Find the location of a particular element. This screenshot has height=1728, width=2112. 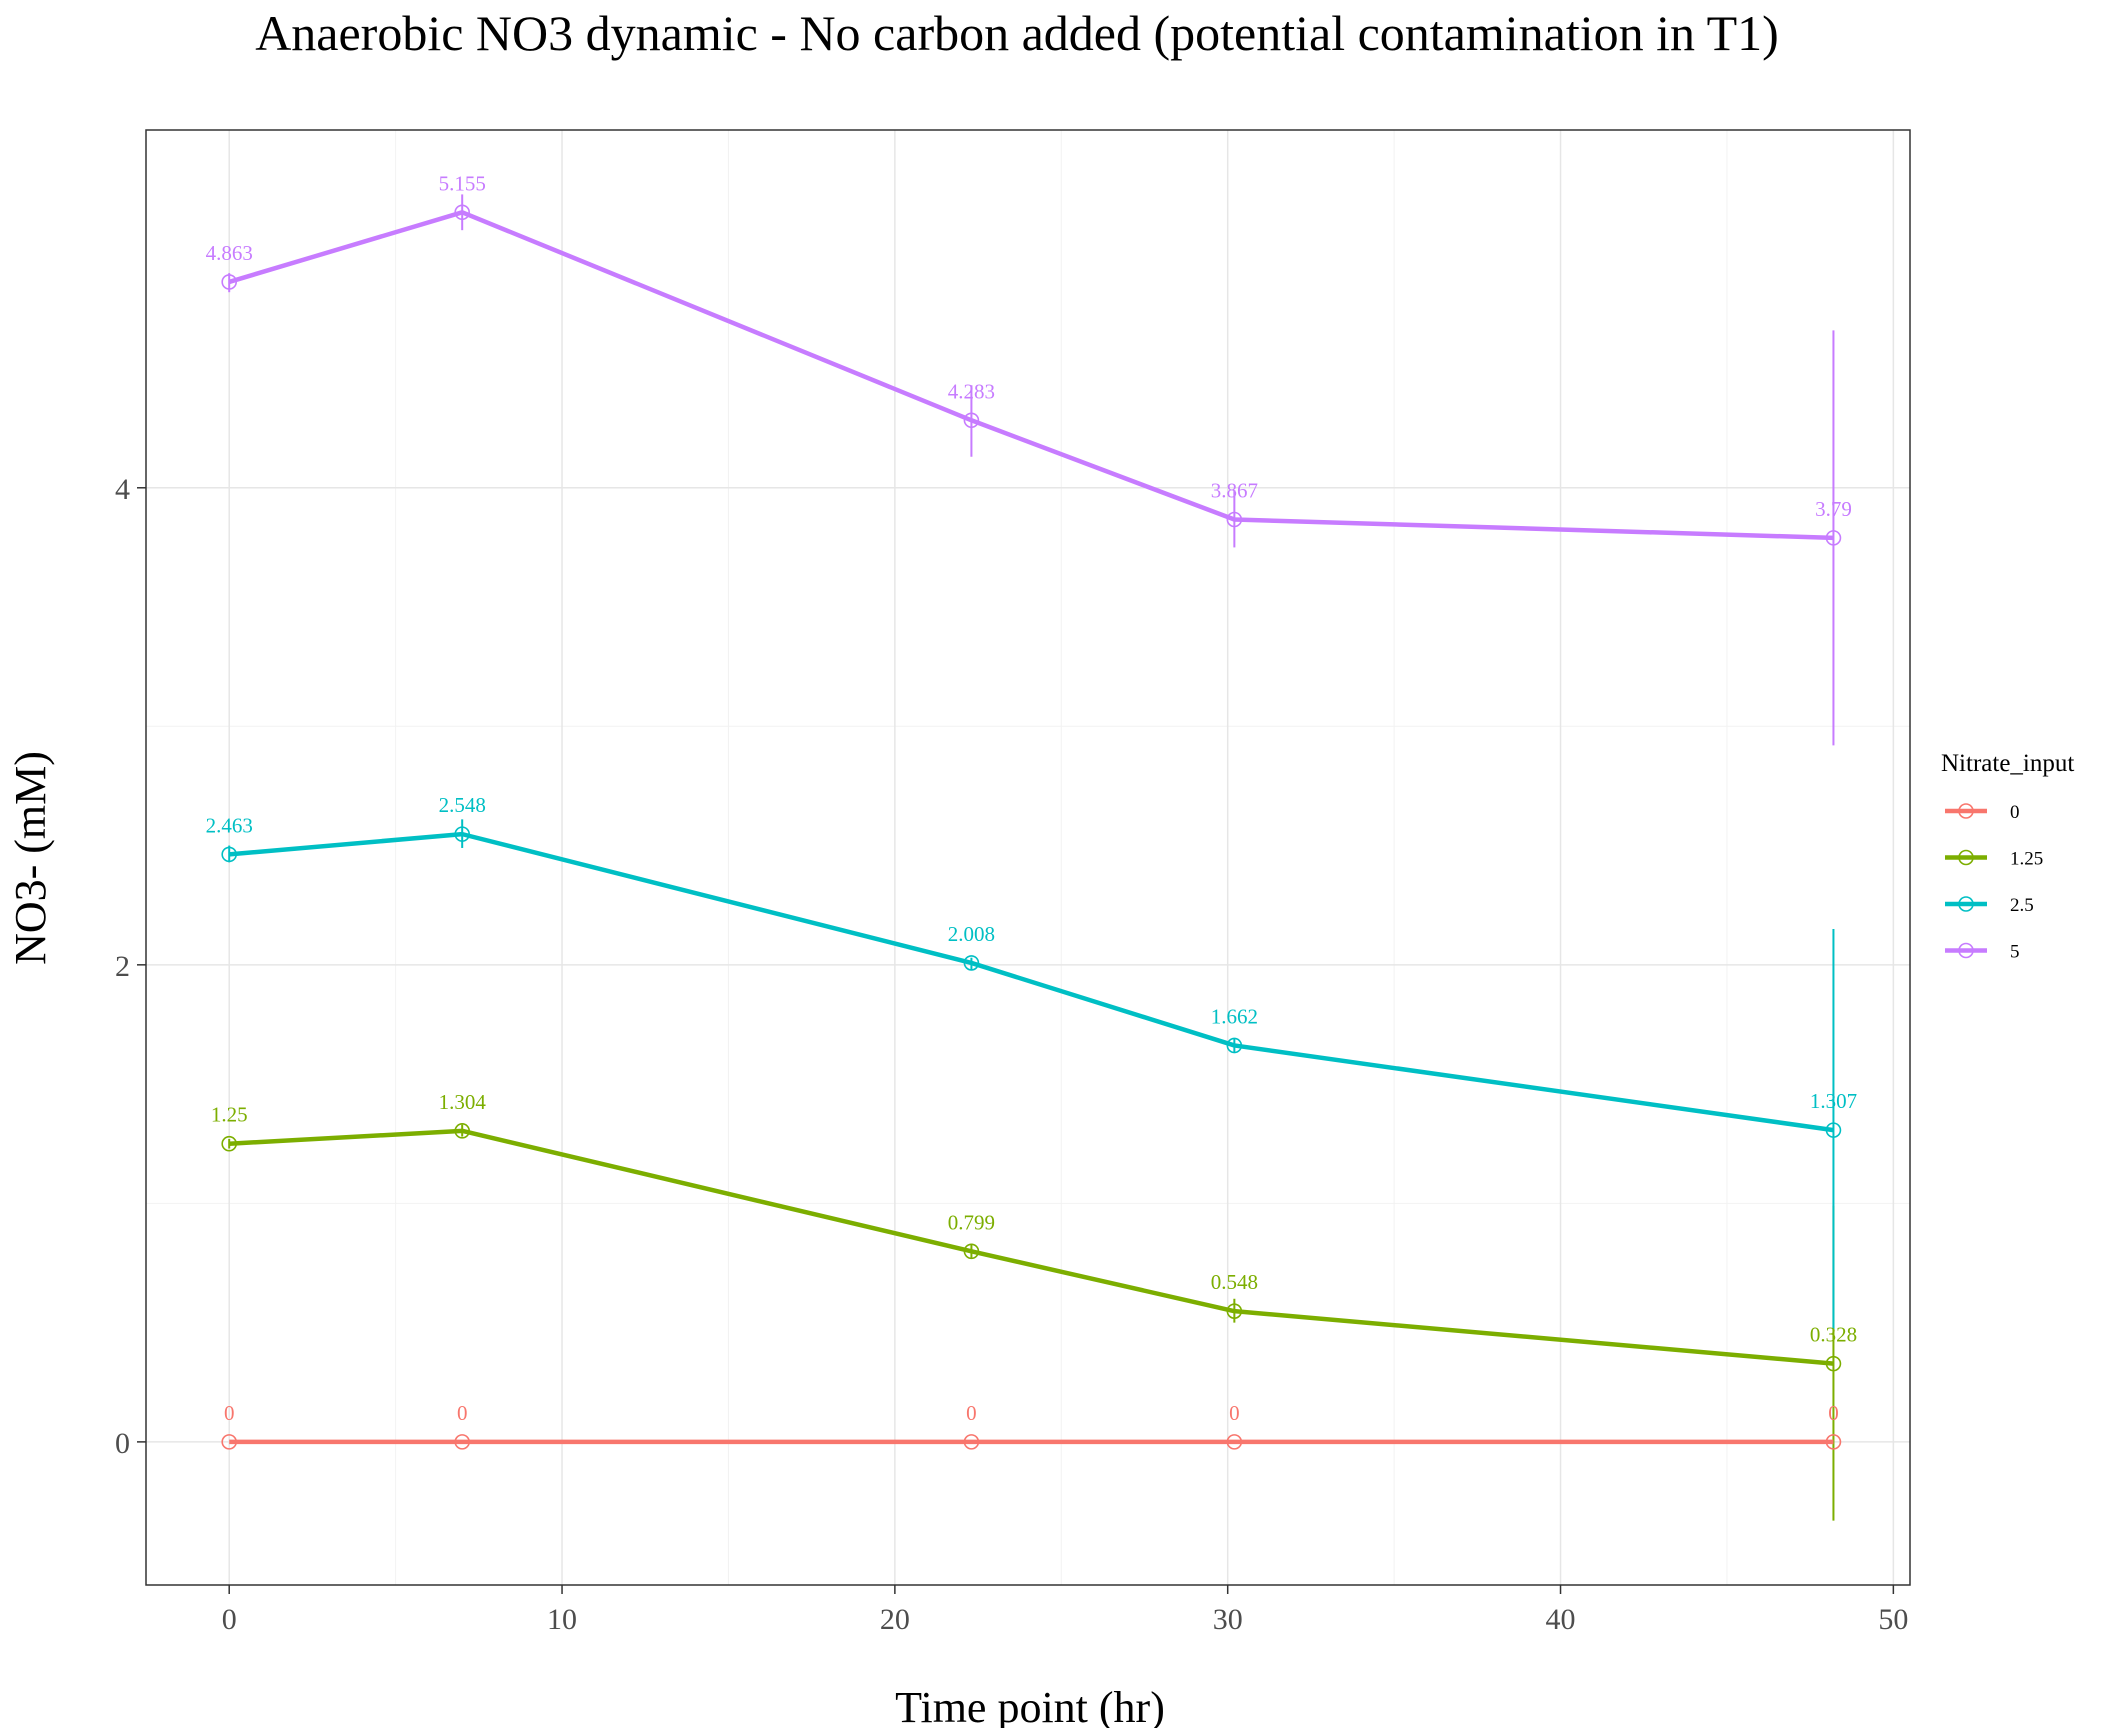

legend-item: 5 is located at coordinates (1982, 952).